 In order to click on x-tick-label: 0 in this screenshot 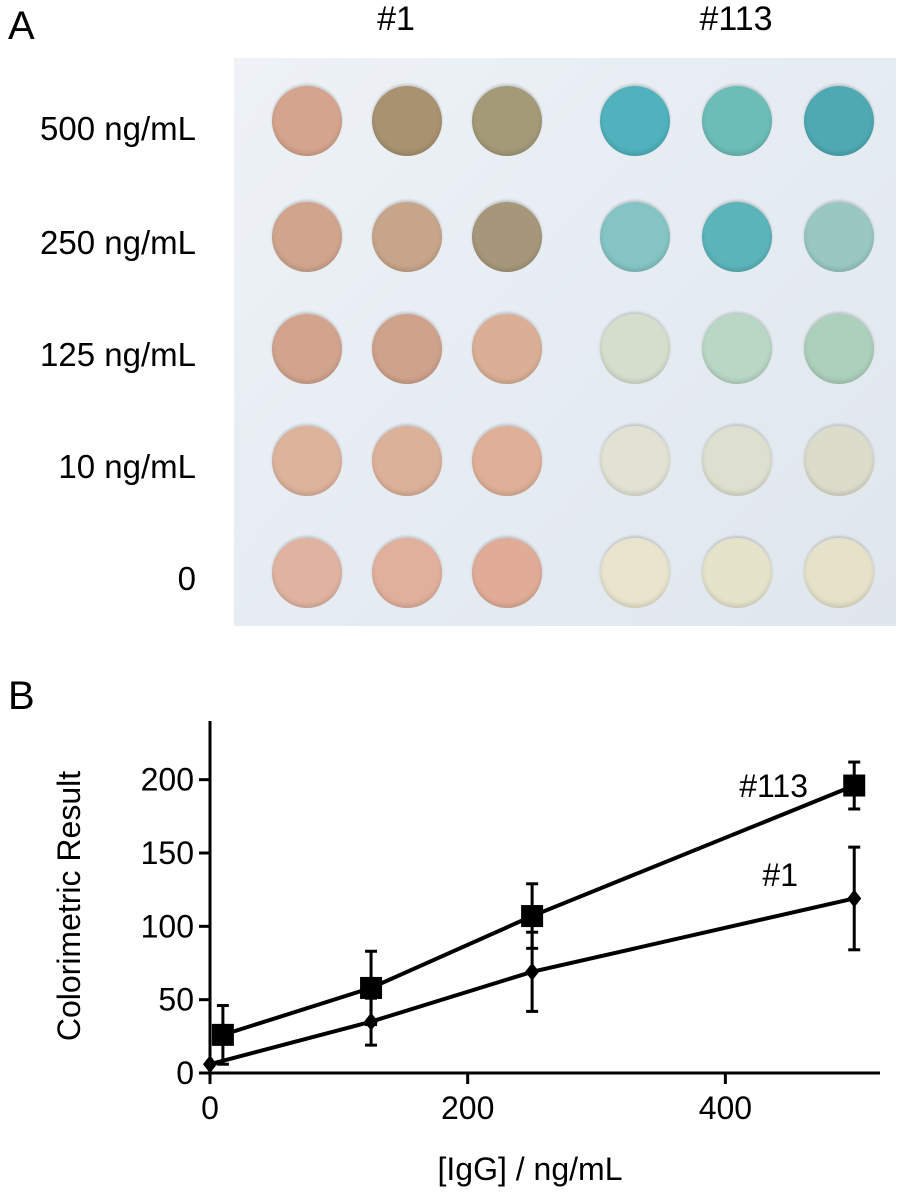, I will do `click(210, 1108)`.